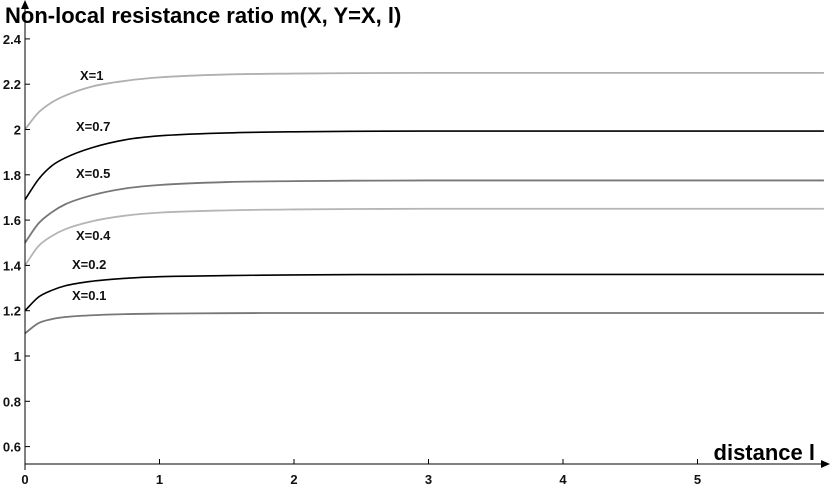 This screenshot has width=830, height=490. I want to click on y-axis-arrow, so click(25, 4).